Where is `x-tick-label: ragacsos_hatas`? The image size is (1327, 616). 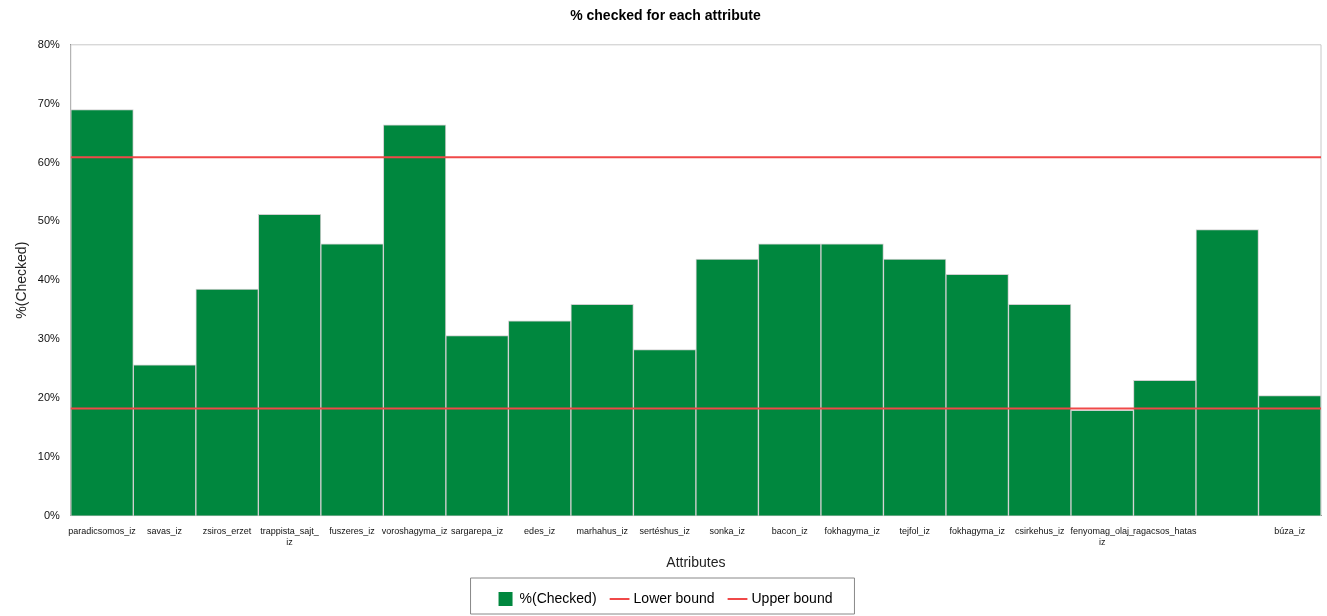 x-tick-label: ragacsos_hatas is located at coordinates (1164, 531).